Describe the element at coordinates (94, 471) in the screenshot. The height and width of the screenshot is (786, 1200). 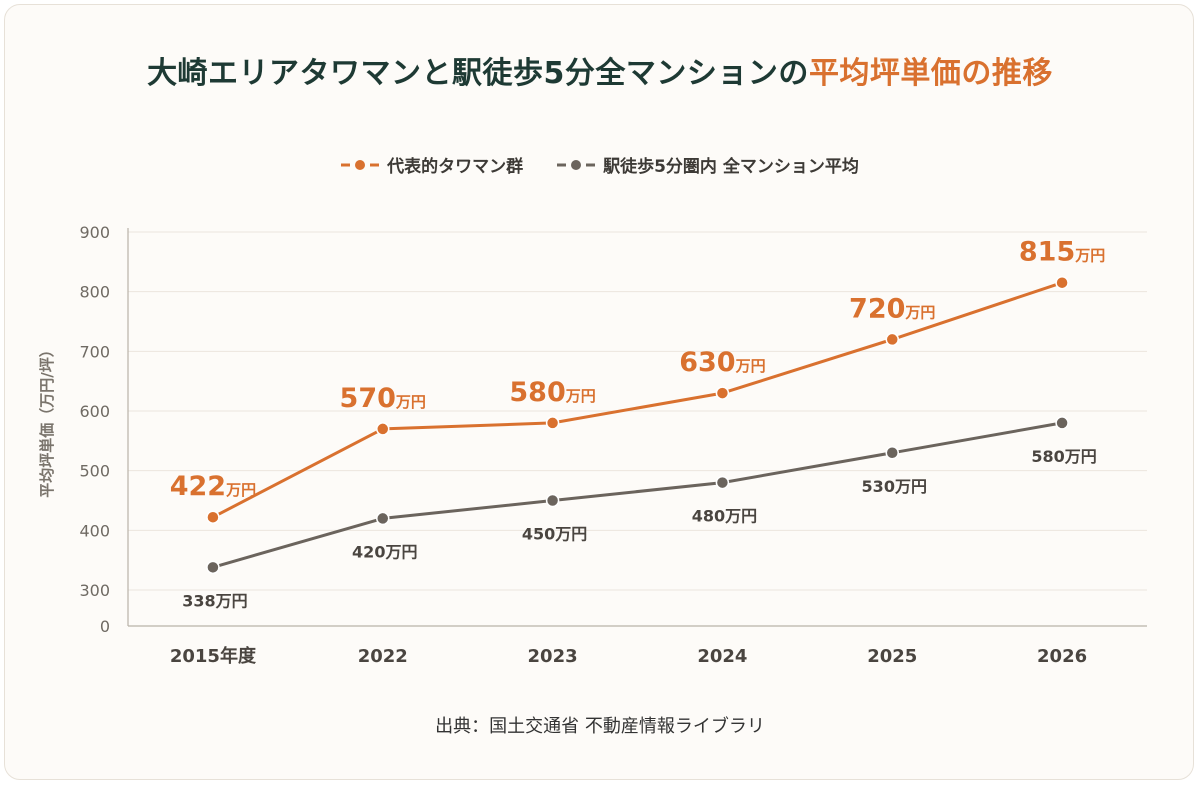
I see `y-tick-label-500: 500` at that location.